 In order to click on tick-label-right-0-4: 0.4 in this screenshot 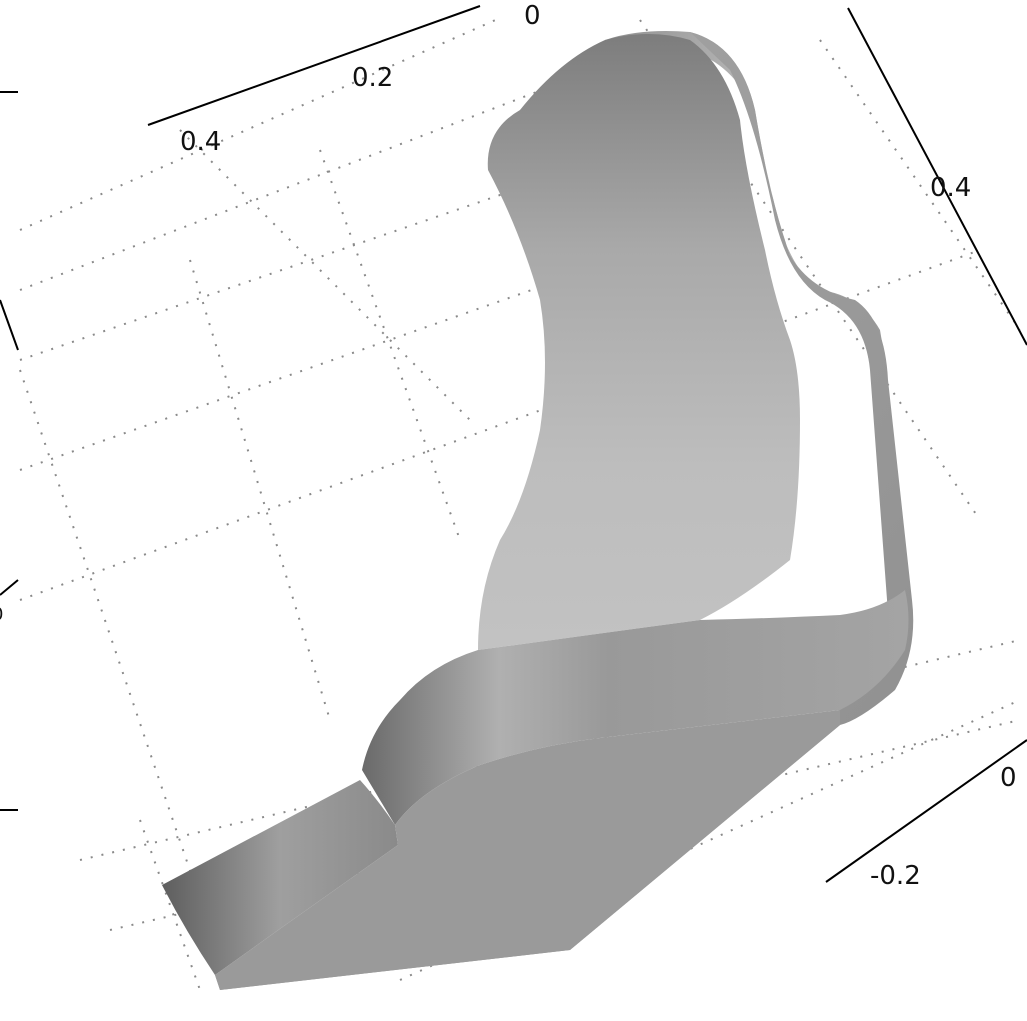, I will do `click(950, 188)`.